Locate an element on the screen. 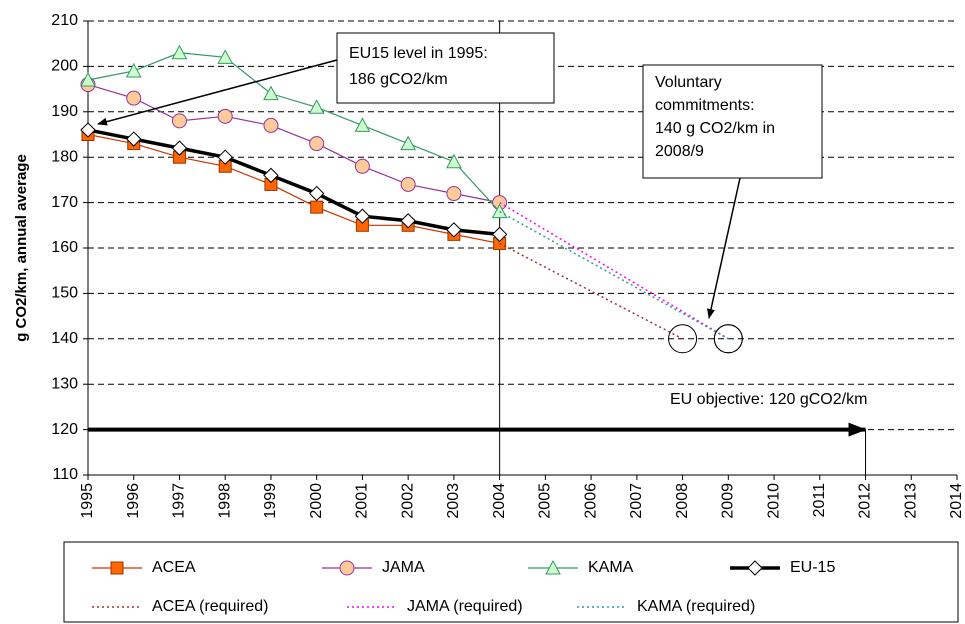 Image resolution: width=965 pixels, height=624 pixels. y-tick-label: 150 is located at coordinates (64, 293).